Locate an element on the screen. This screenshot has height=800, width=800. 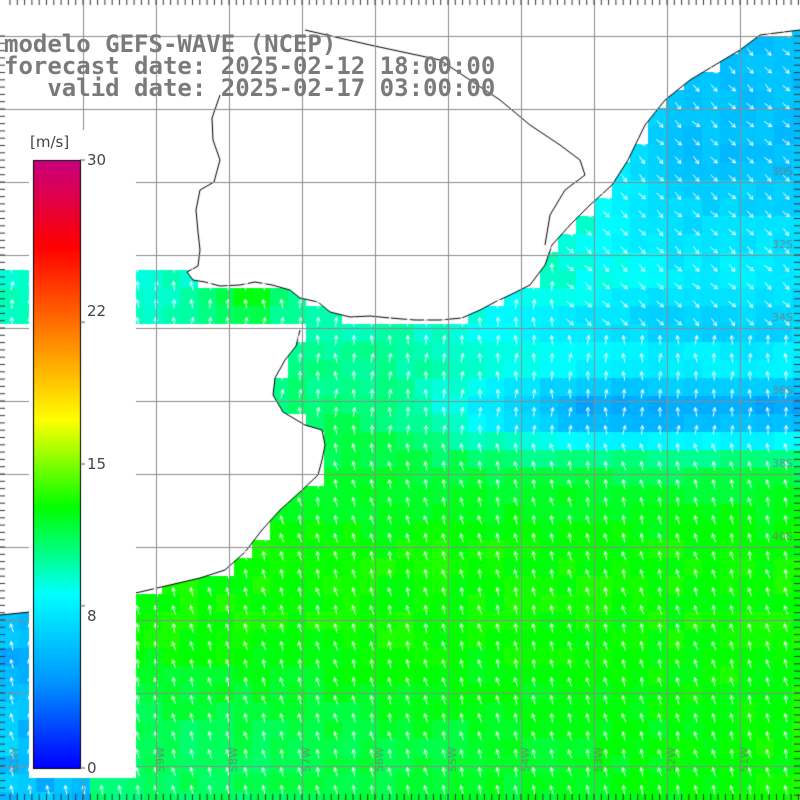
colorbar-tick-label: 30 is located at coordinates (97, 160).